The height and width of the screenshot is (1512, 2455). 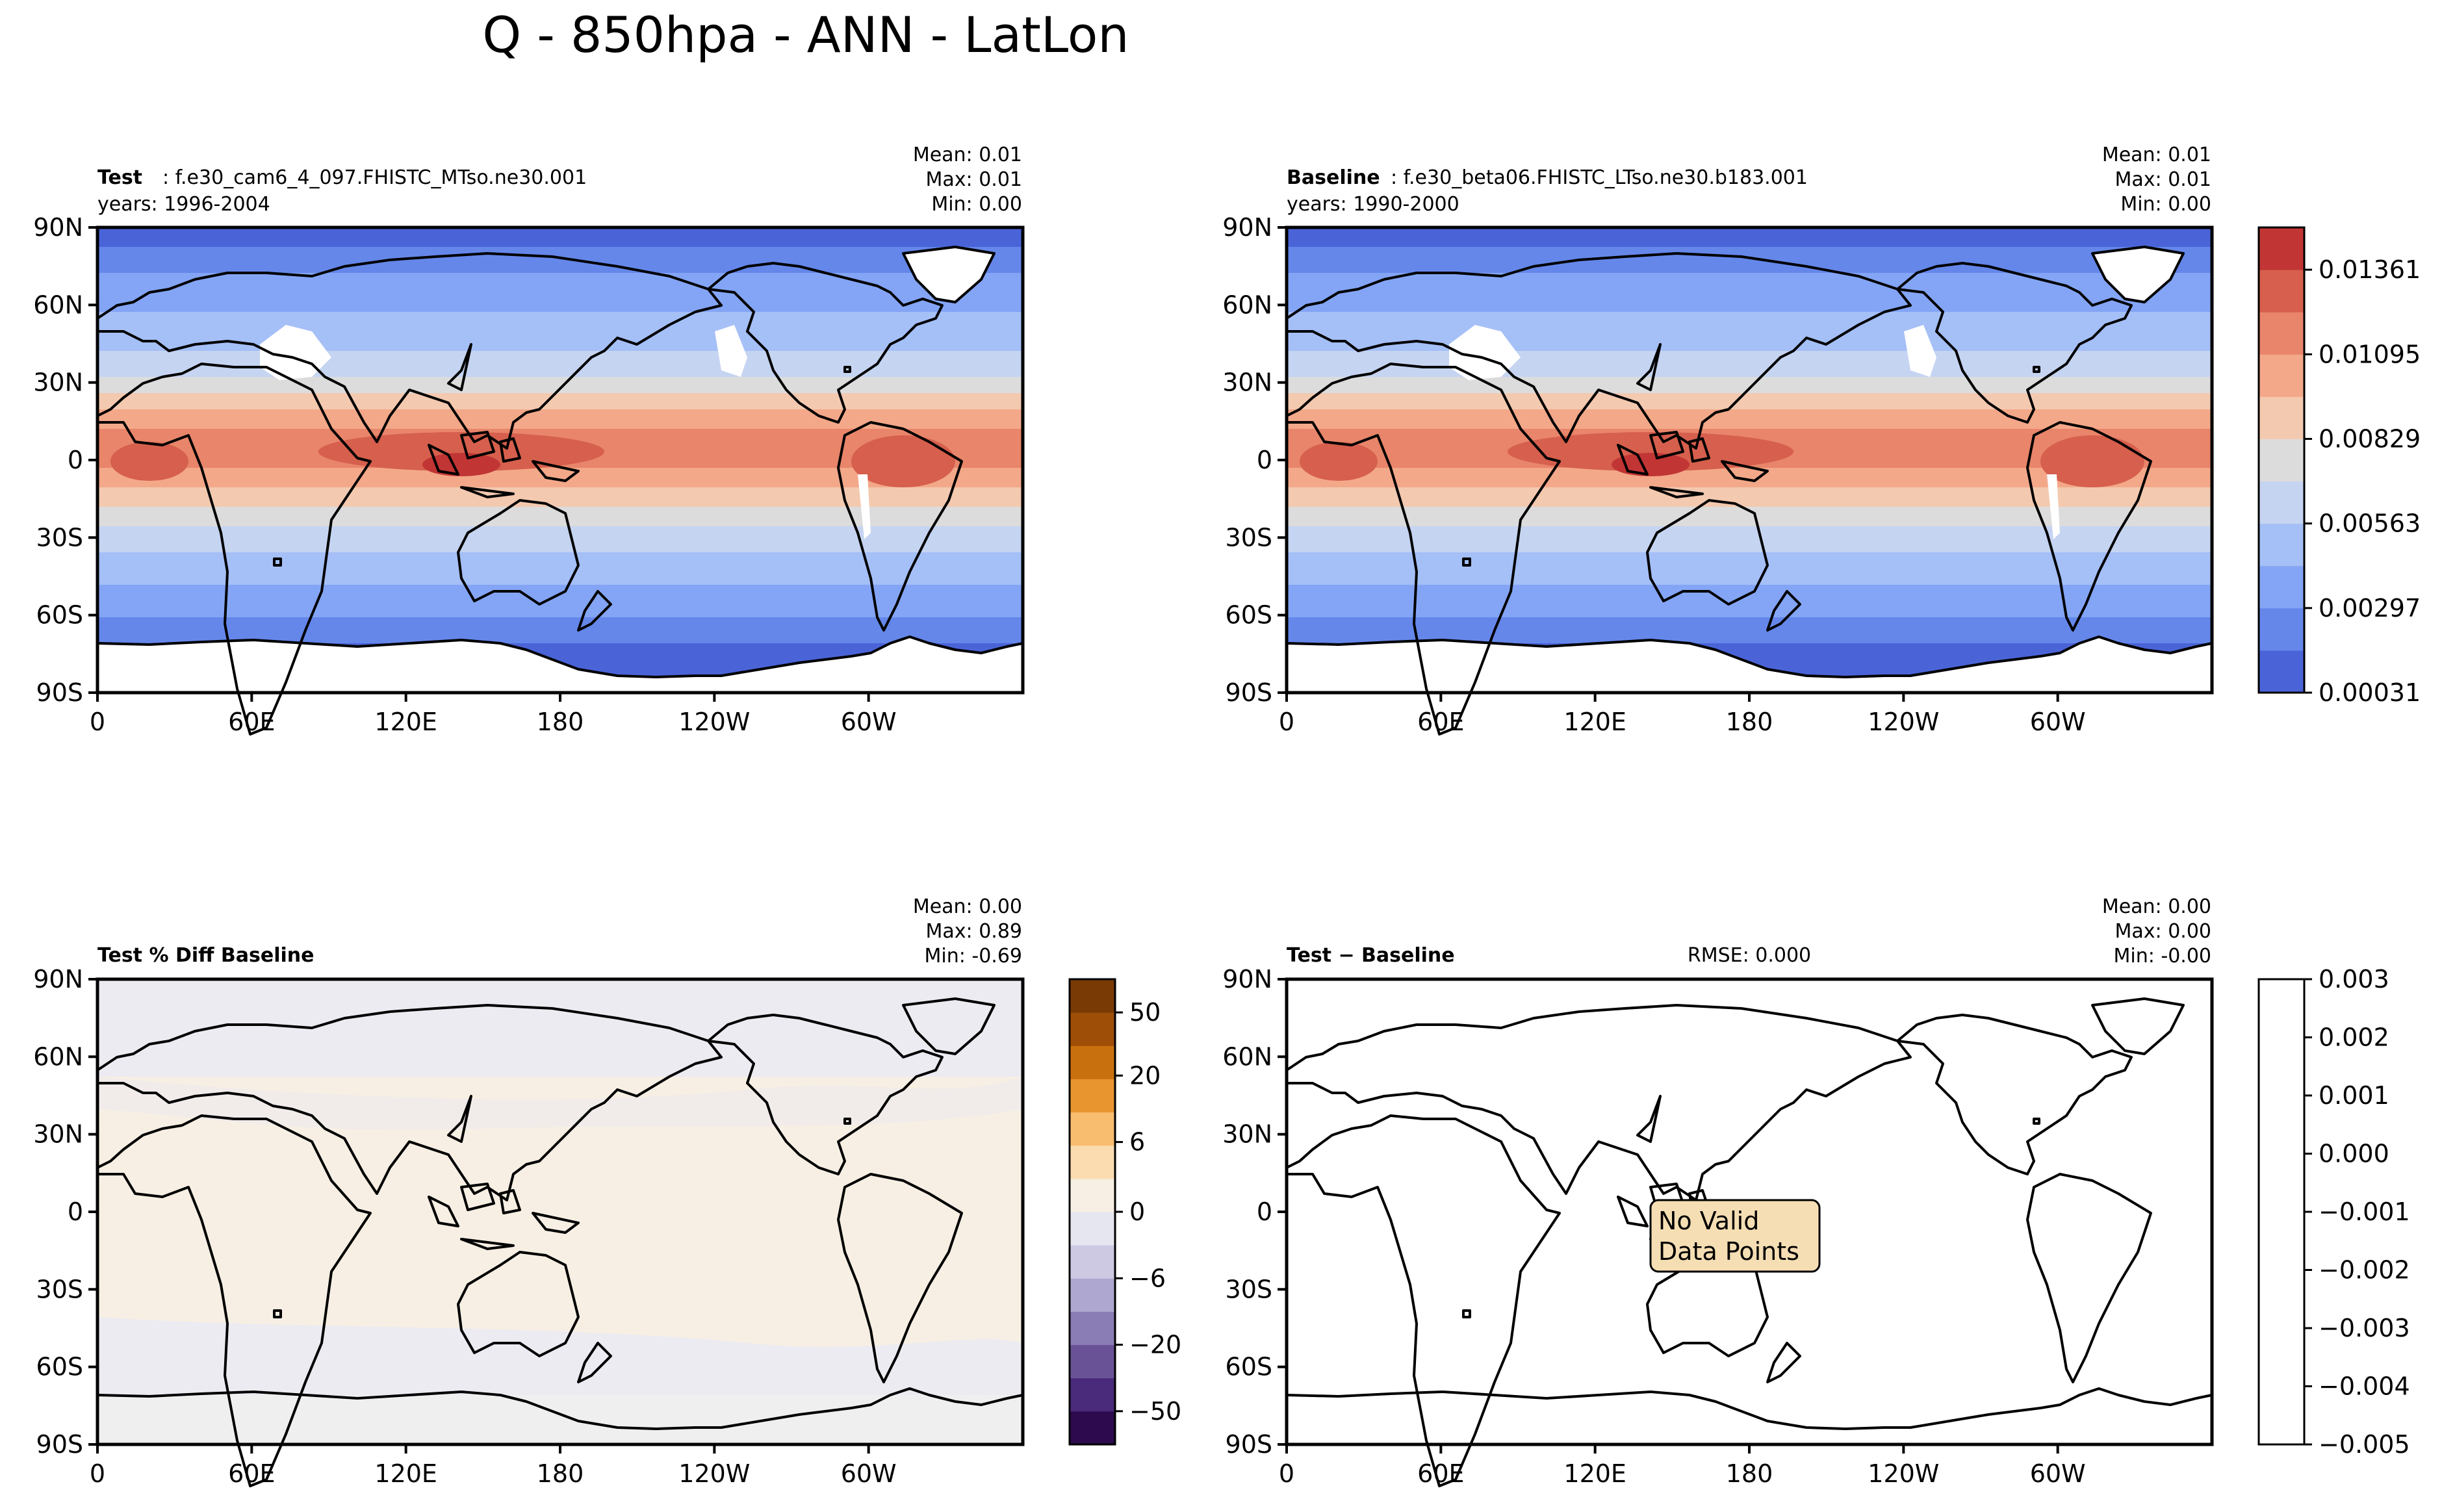 I want to click on panel-test-label-bold: Test, so click(x=120, y=177).